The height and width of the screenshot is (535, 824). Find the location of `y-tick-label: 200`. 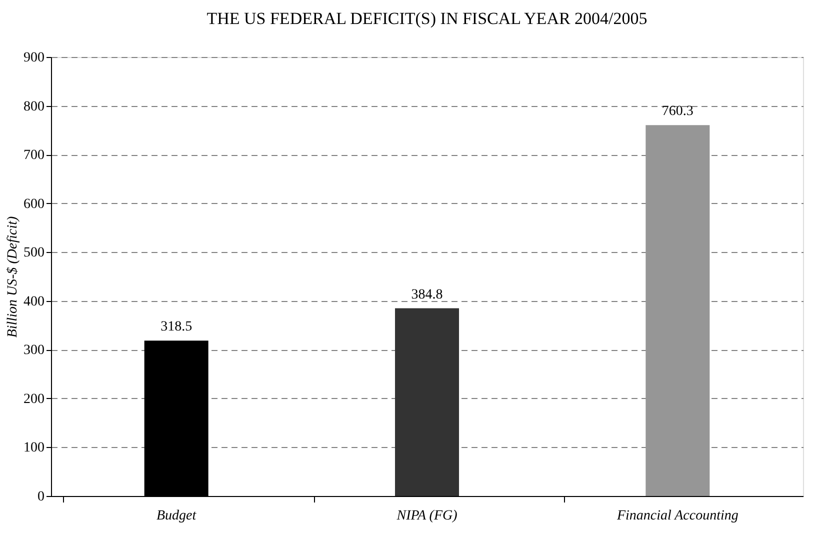

y-tick-label: 200 is located at coordinates (34, 399).